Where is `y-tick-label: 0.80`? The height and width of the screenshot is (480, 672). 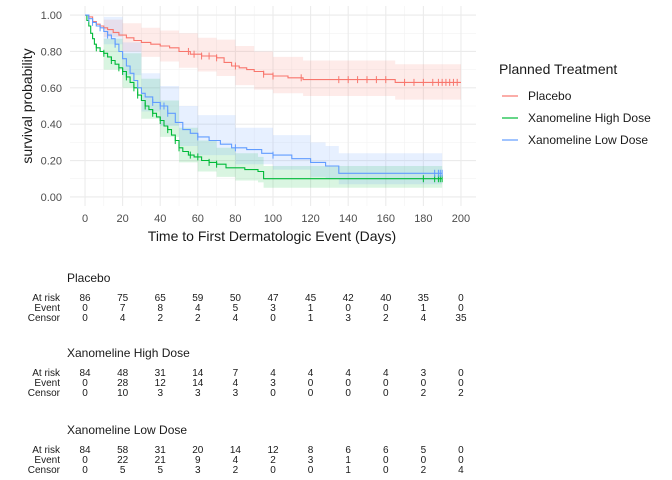
y-tick-label: 0.80 is located at coordinates (51, 52).